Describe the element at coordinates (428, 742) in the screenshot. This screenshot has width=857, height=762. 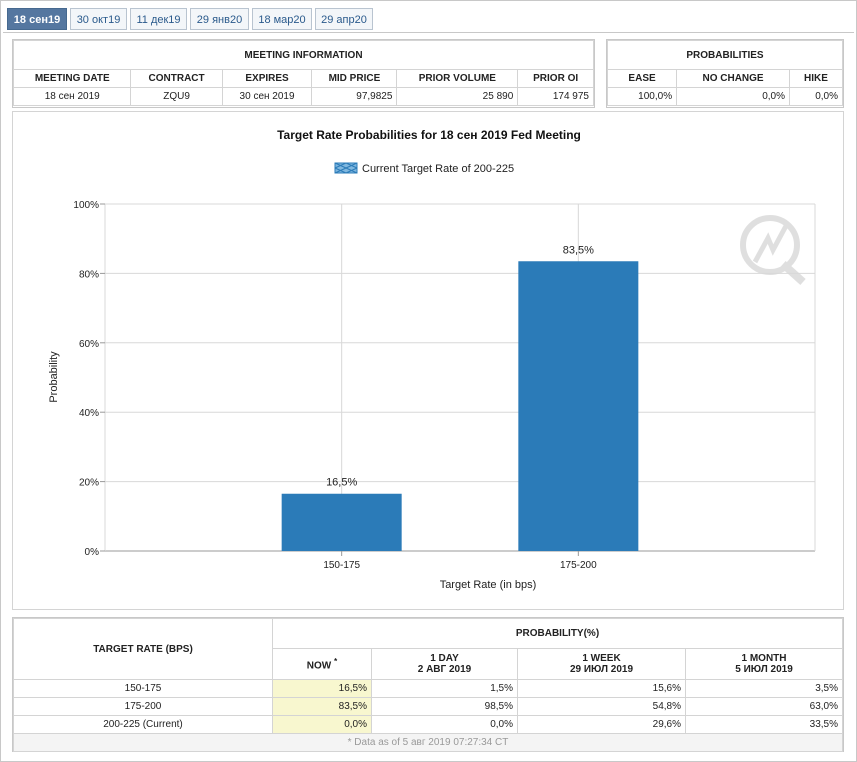
I see `data-timestamp-note: * Data as of 5 авг 2019 07:27:34 CT` at that location.